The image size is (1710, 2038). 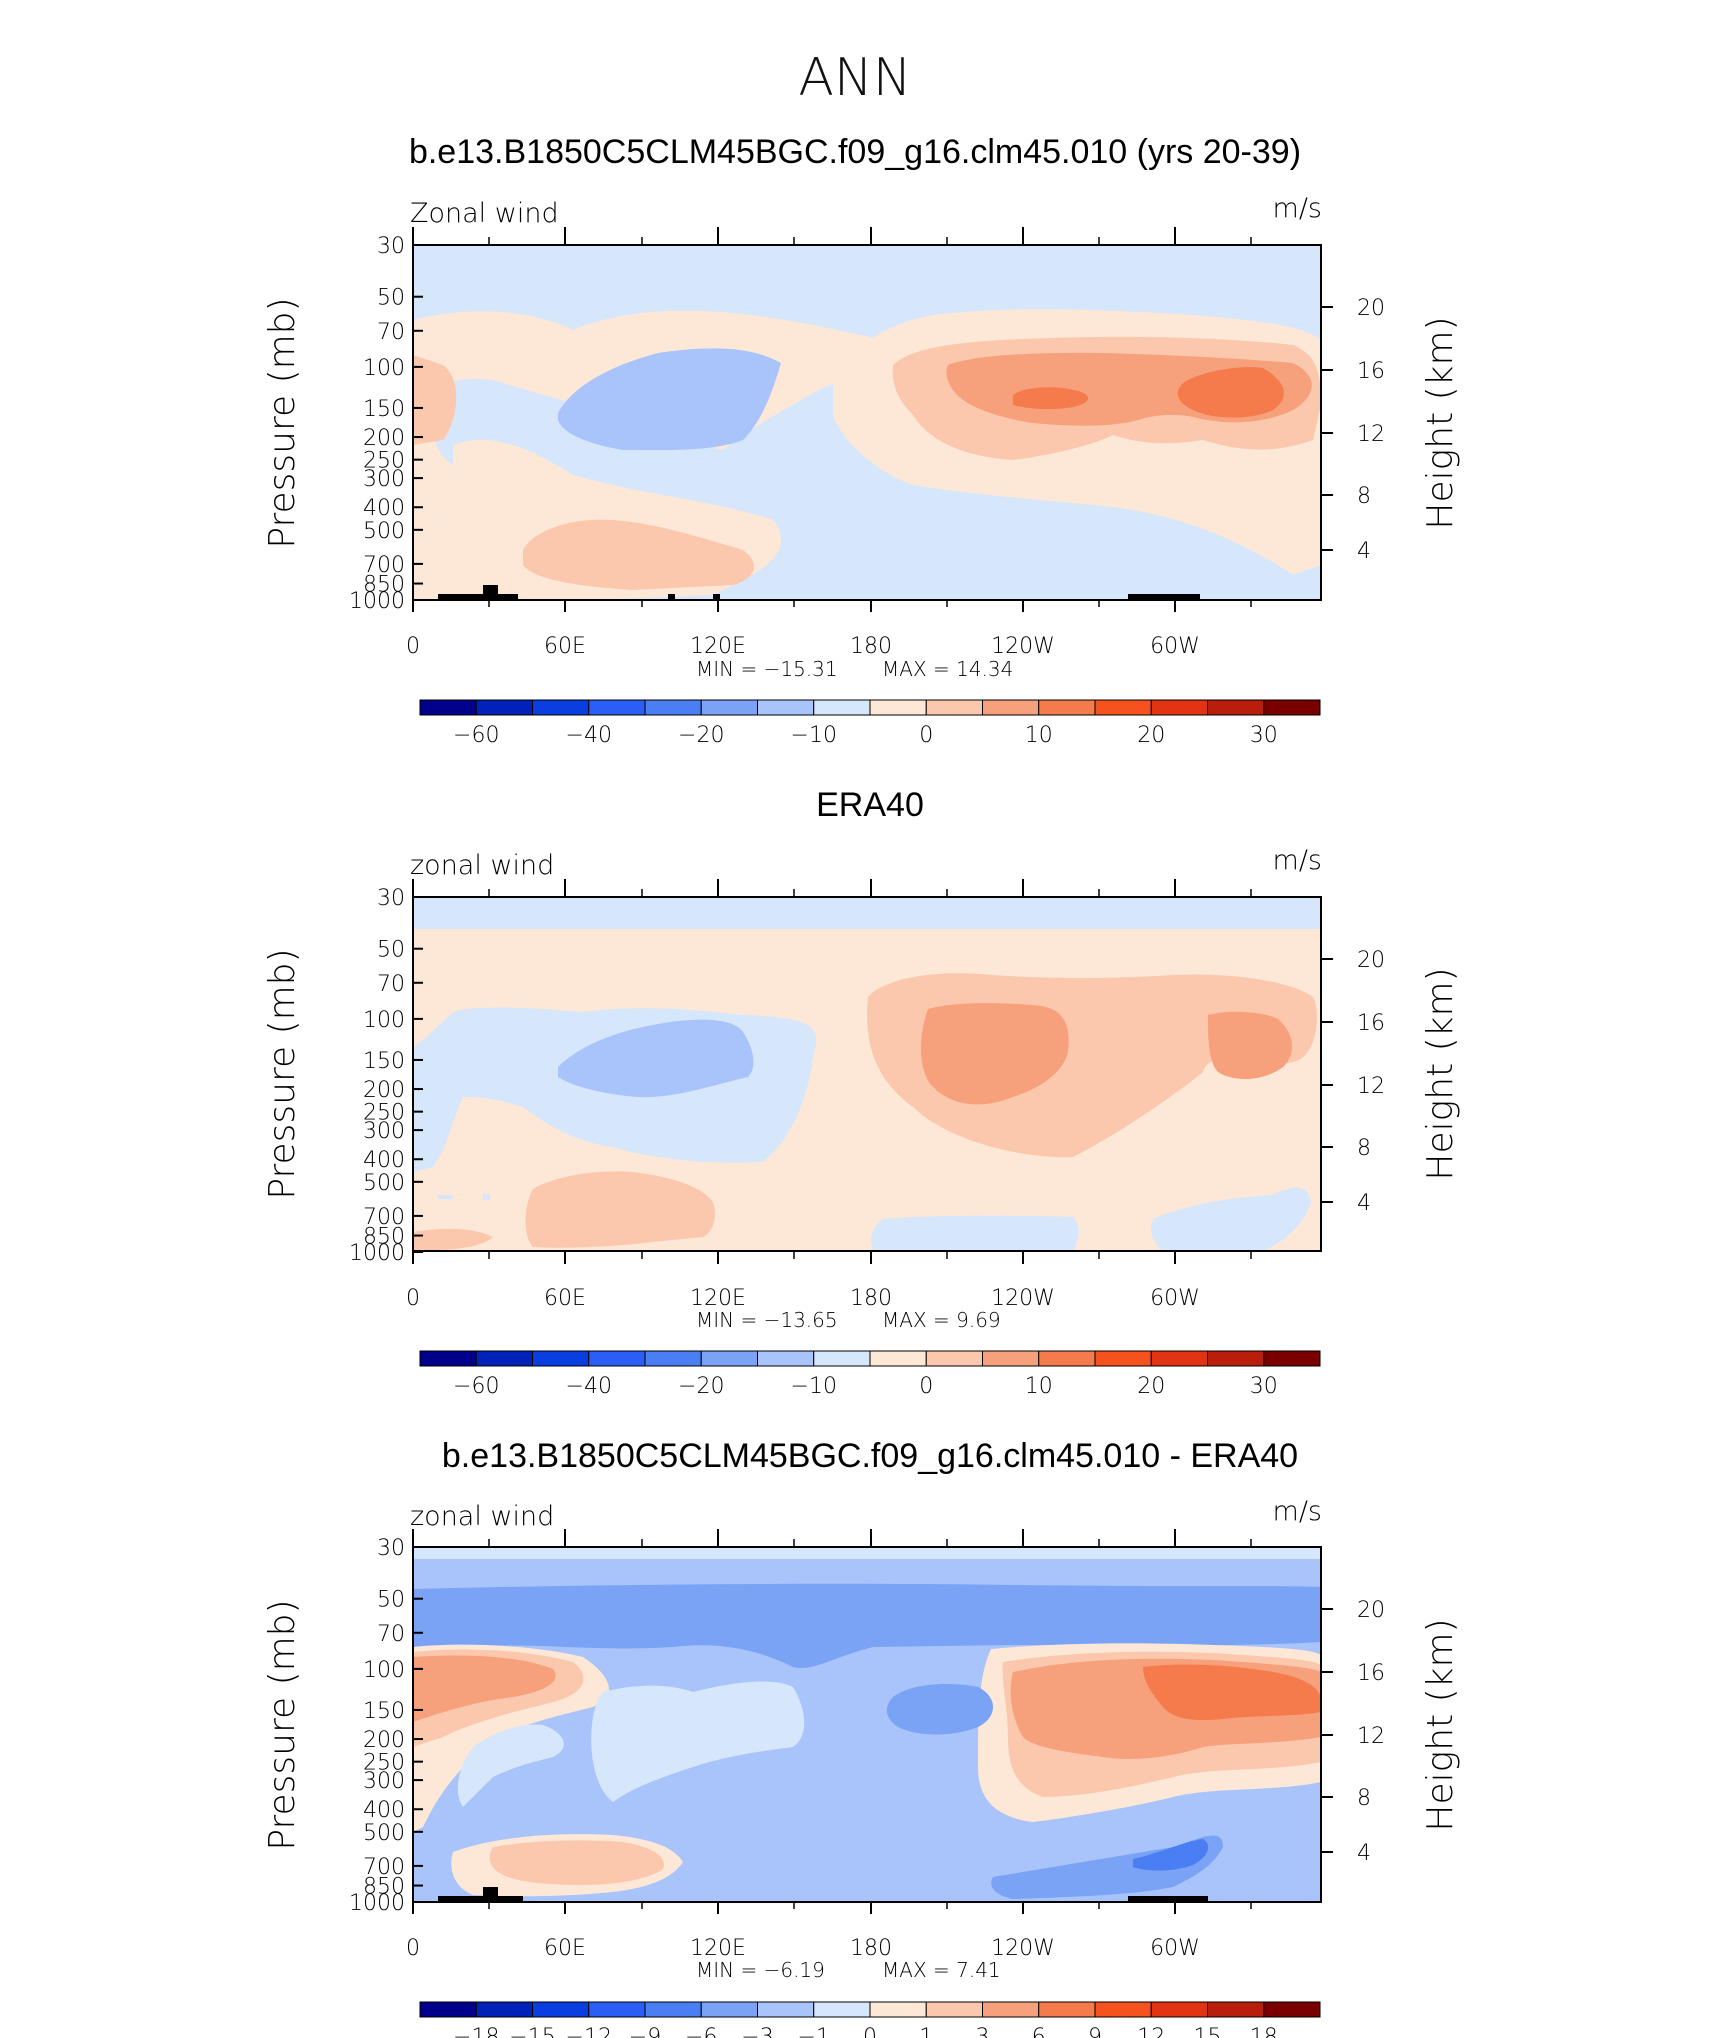 What do you see at coordinates (867, 1553) in the screenshot?
I see `panel-3-contour-top-light` at bounding box center [867, 1553].